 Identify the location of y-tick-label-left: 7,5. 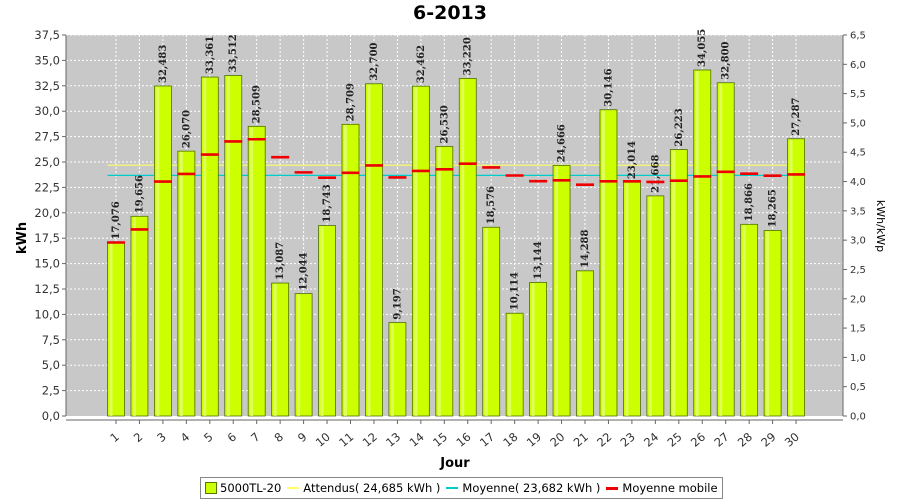
(51, 340).